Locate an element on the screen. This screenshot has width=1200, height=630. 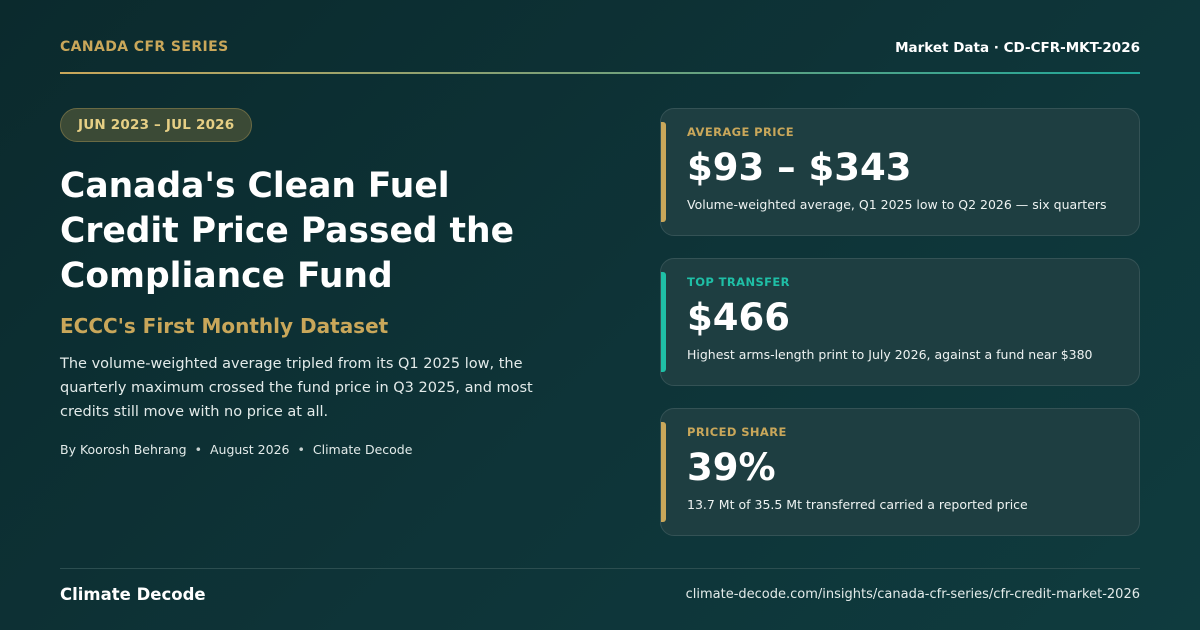
card-value: 39% is located at coordinates (731, 467).